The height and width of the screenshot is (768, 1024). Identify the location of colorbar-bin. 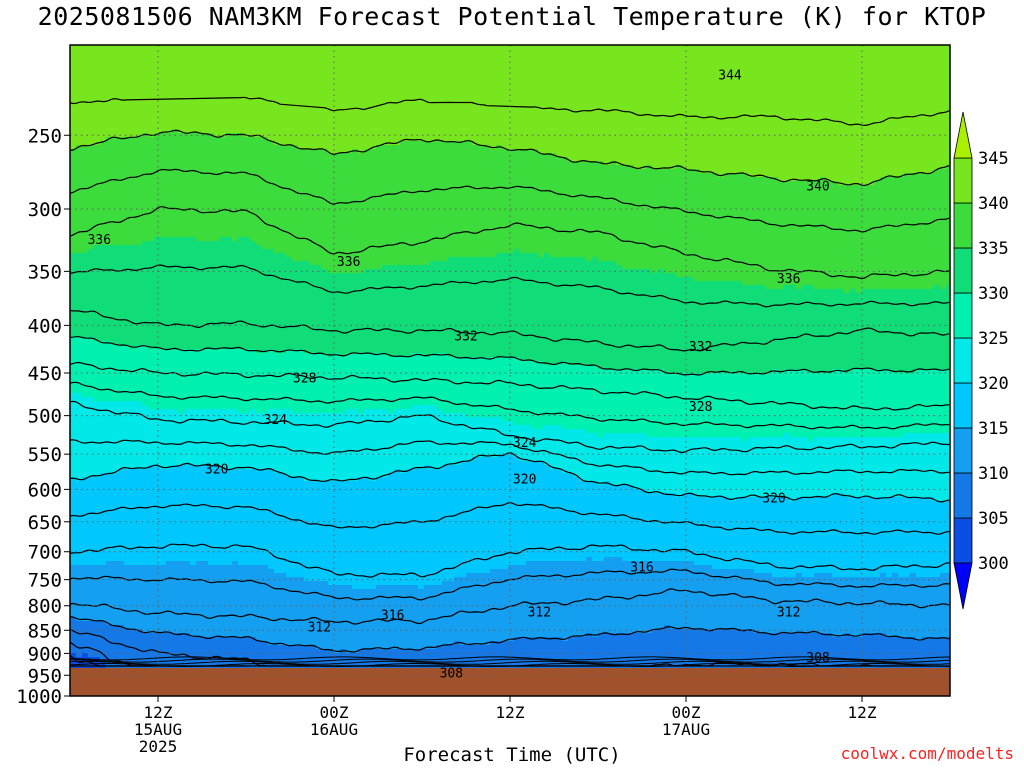
(963, 405).